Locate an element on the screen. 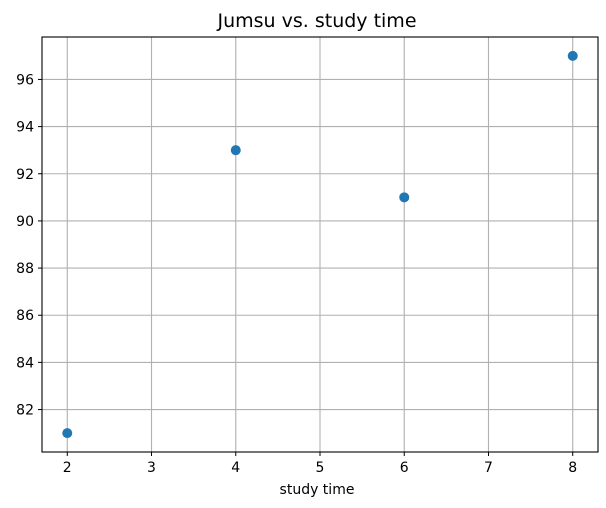 The image size is (606, 508). y-tick-label: 88 is located at coordinates (25, 269).